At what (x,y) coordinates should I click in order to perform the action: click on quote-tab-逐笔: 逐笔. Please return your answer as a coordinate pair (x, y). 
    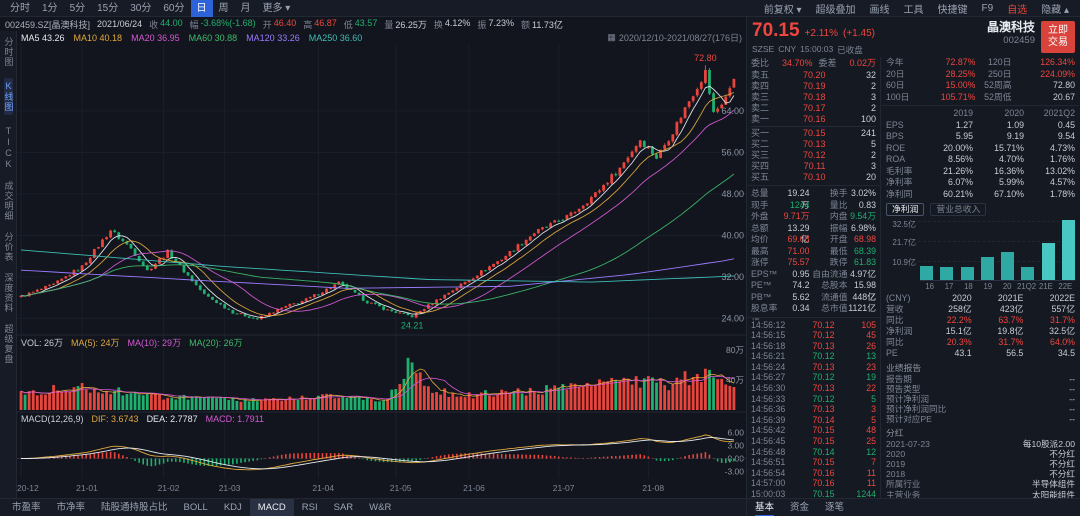
    Looking at the image, I should click on (835, 507).